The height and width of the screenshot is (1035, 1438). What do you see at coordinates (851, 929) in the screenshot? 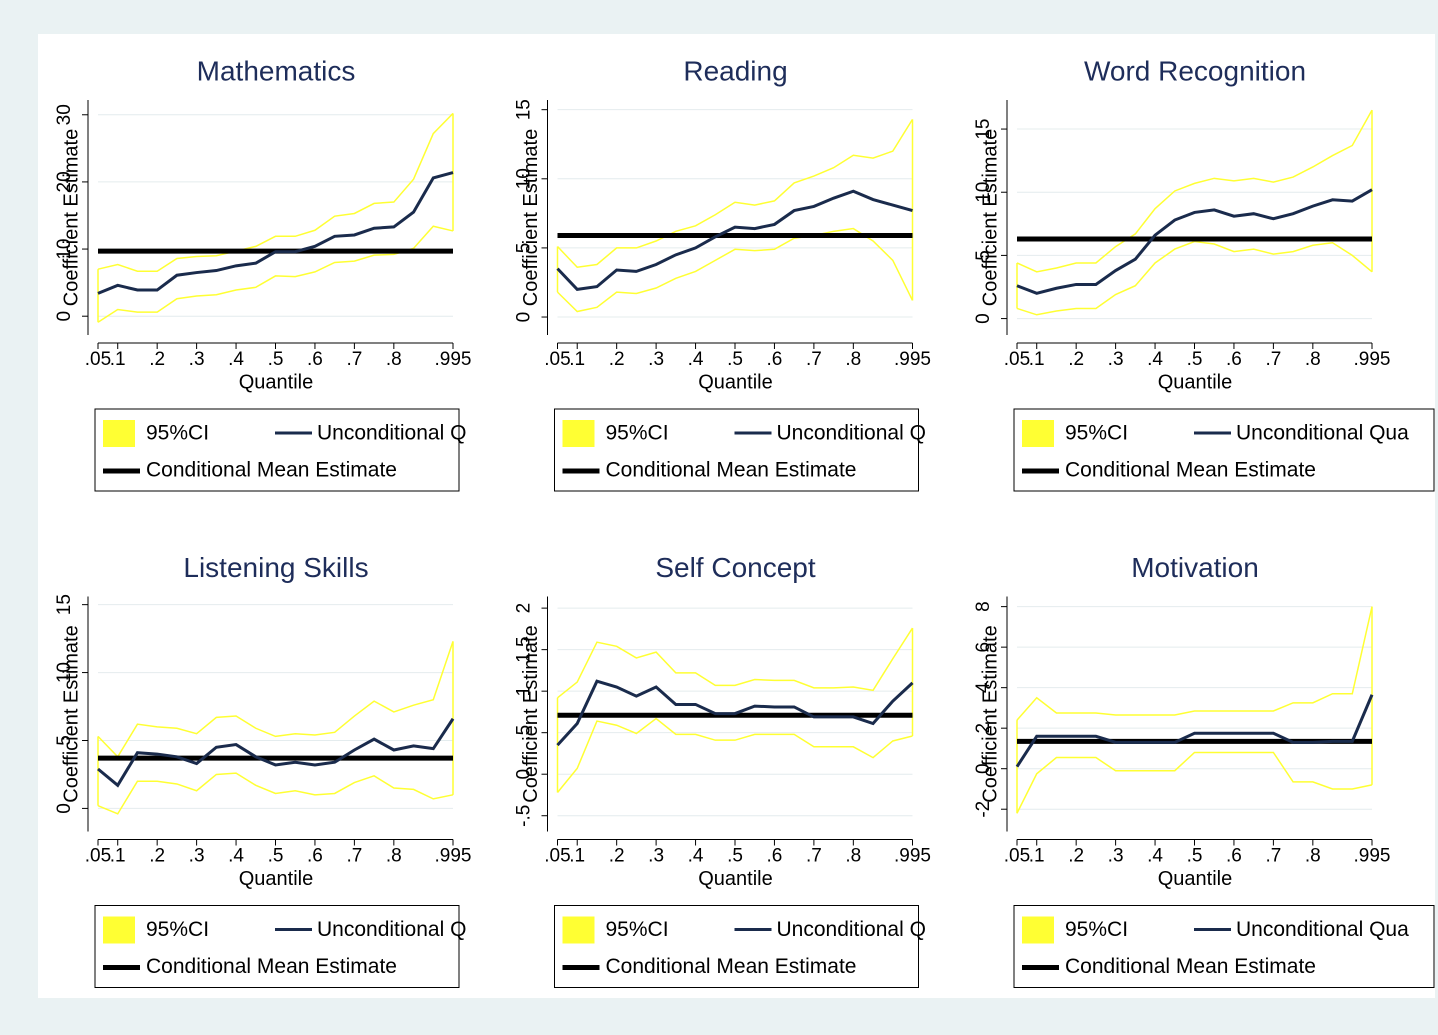
I see `legend-label: Unconditional Q` at bounding box center [851, 929].